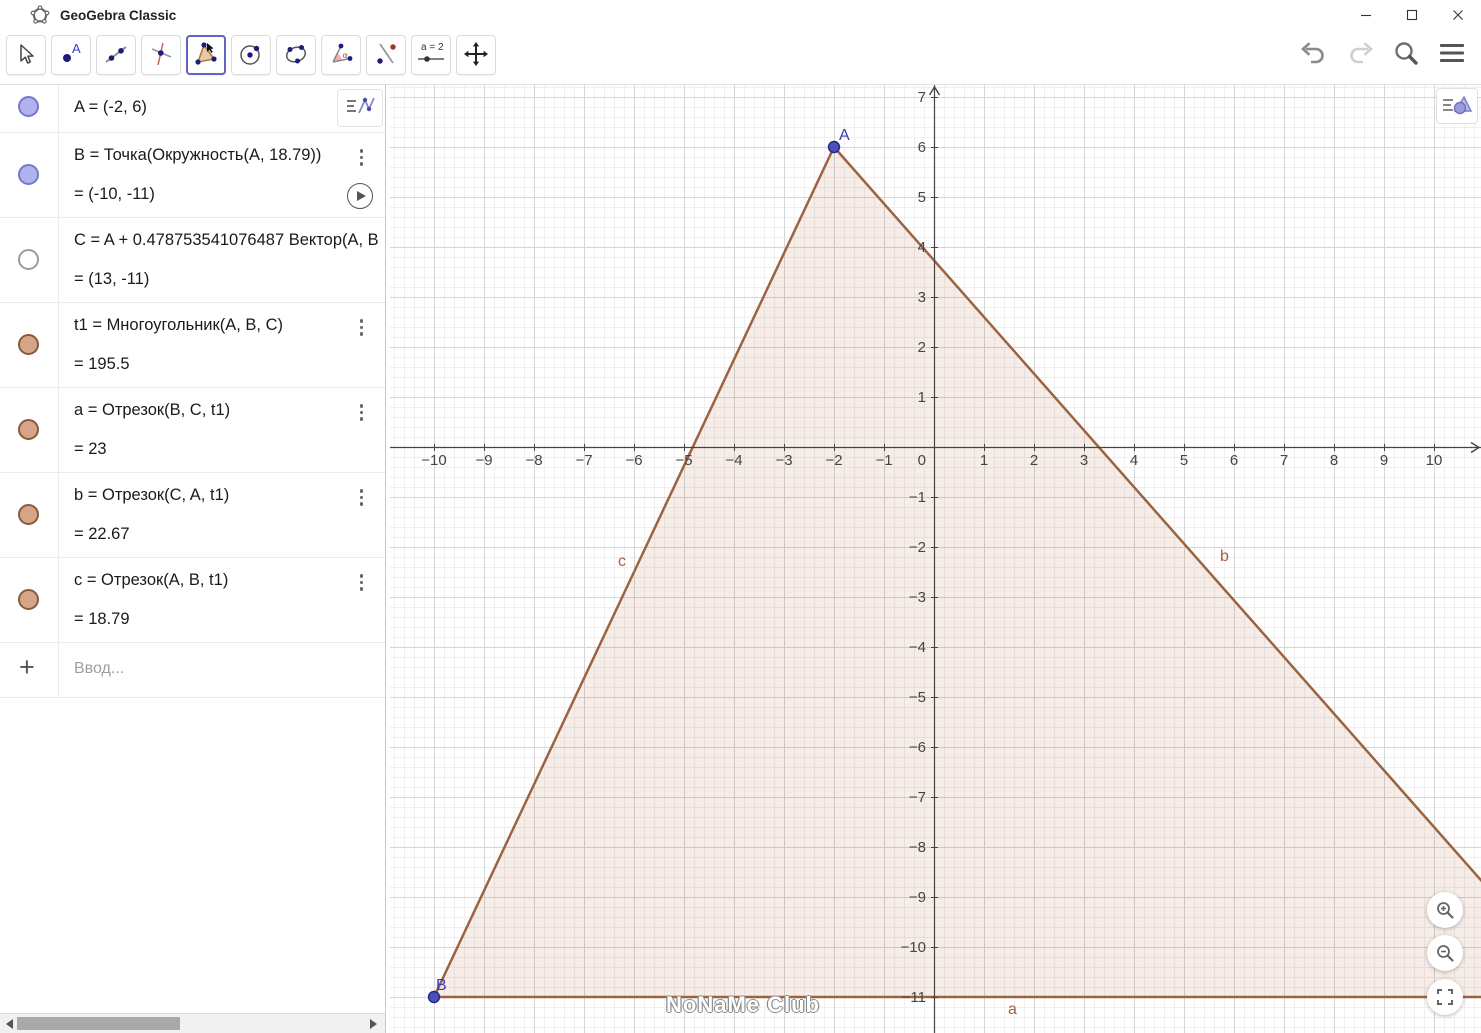  Describe the element at coordinates (1360, 54) in the screenshot. I see `redo-button` at that location.